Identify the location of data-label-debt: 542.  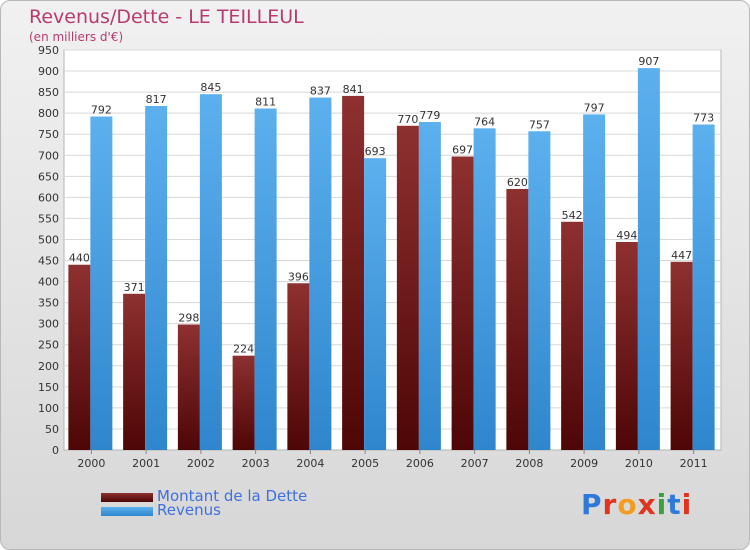
(572, 215).